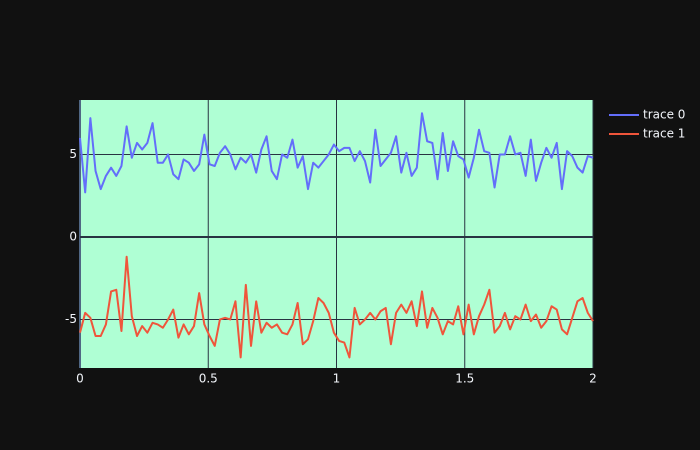 This screenshot has height=450, width=700. I want to click on x-tick-label: 0.5, so click(208, 379).